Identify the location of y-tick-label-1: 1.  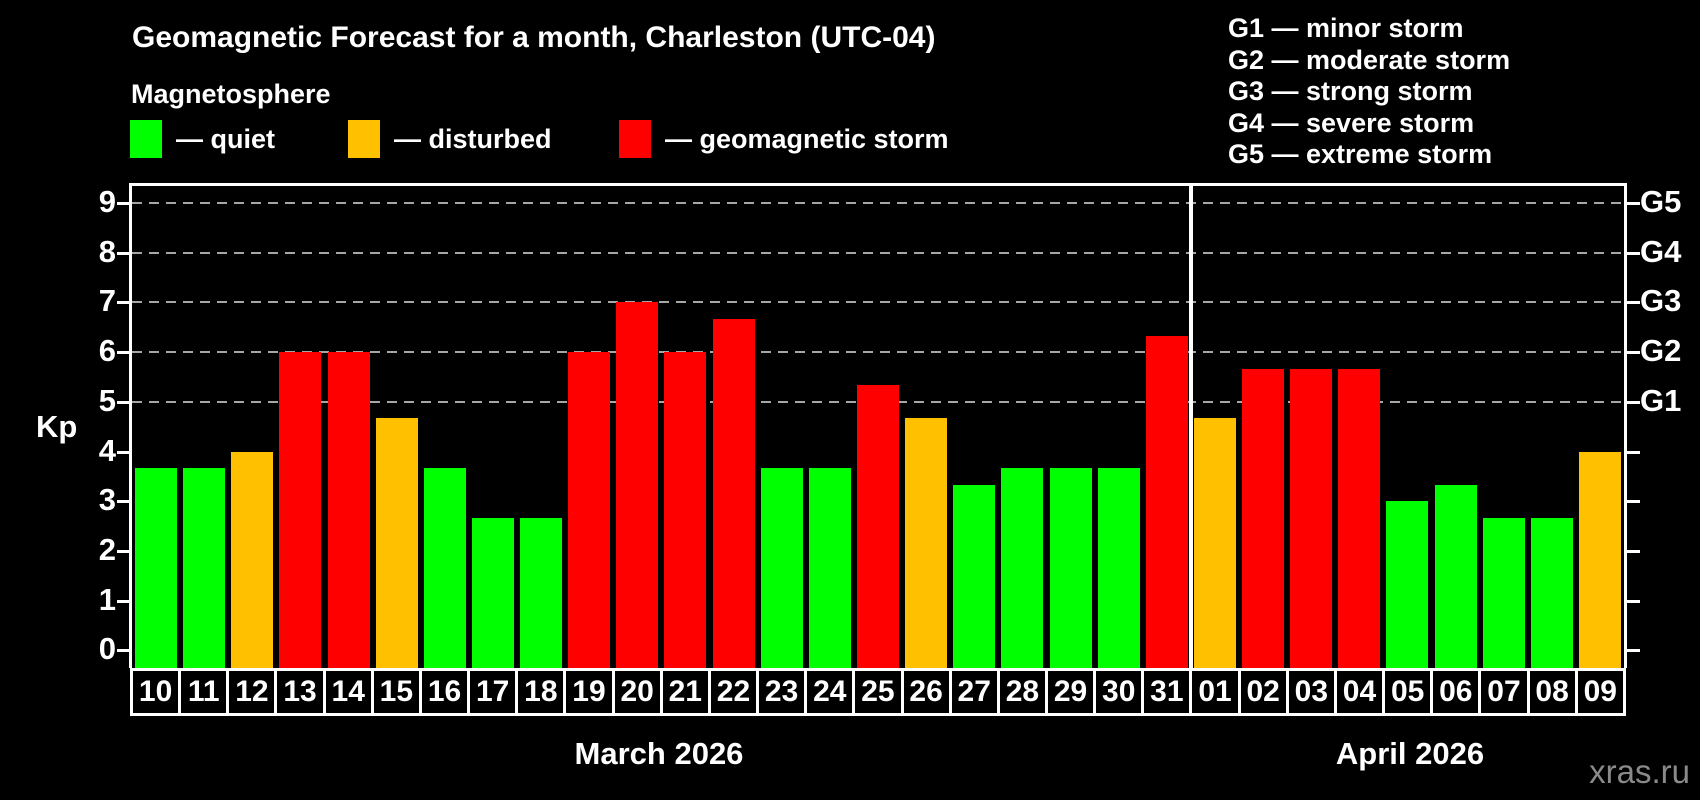
(107, 599).